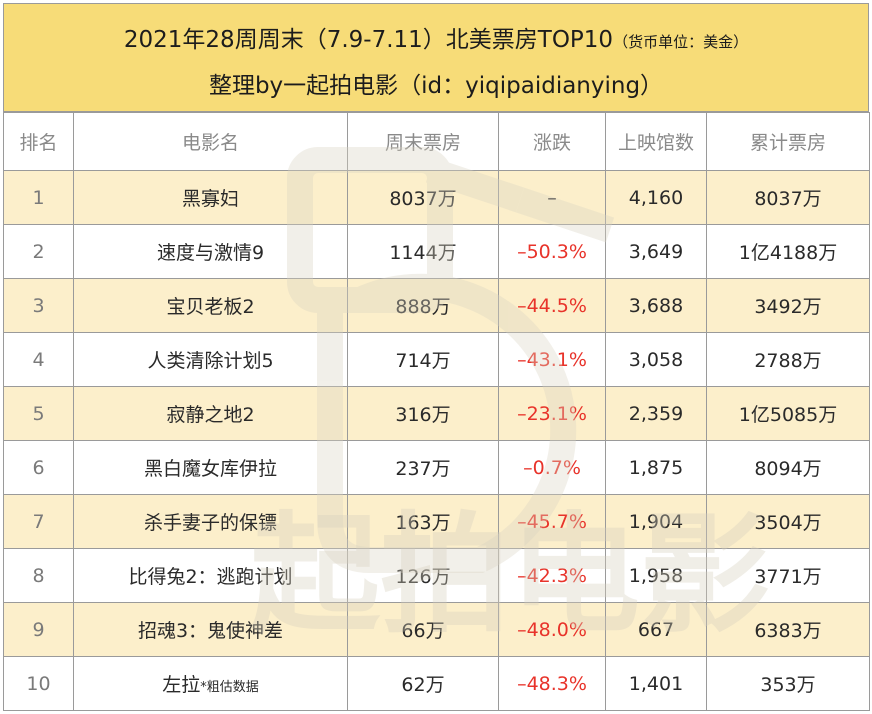 The width and height of the screenshot is (872, 714). I want to click on theaters-cell: 4,160, so click(656, 197).